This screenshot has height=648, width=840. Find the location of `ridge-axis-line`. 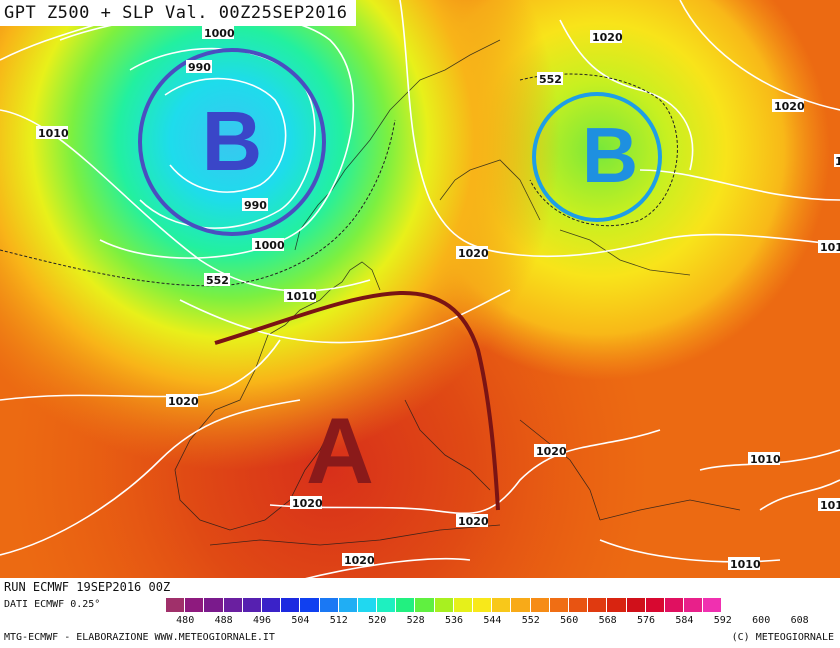

ridge-axis-line is located at coordinates (357, 400).